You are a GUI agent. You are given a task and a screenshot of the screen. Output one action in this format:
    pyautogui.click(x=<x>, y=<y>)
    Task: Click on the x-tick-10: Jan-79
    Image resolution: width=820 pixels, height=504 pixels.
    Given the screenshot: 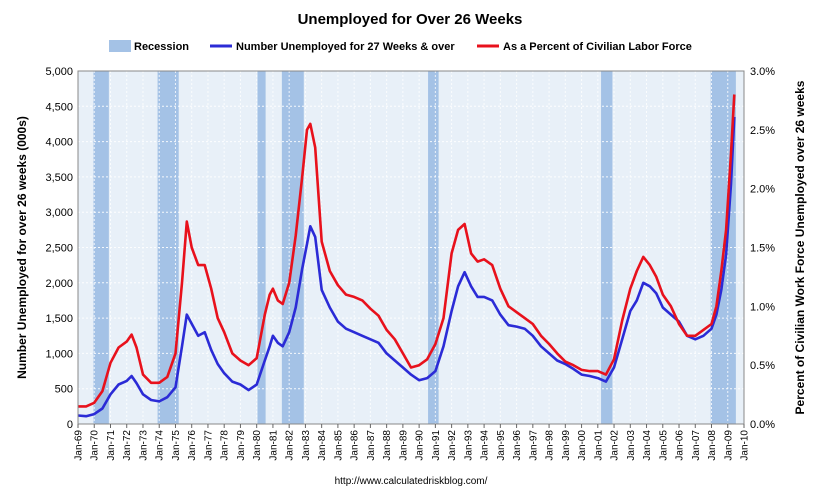 What is the action you would take?
    pyautogui.click(x=241, y=445)
    